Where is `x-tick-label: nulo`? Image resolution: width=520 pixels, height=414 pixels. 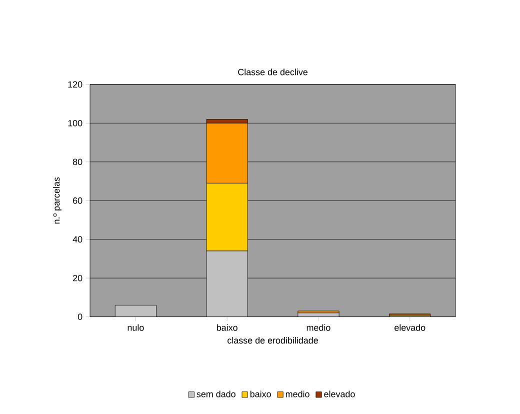
x-tick-label: nulo is located at coordinates (136, 327).